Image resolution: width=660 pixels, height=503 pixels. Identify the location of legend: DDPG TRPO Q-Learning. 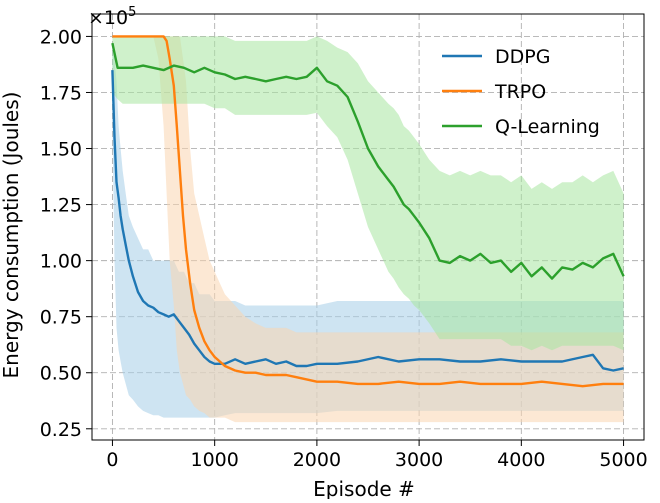
(521, 92).